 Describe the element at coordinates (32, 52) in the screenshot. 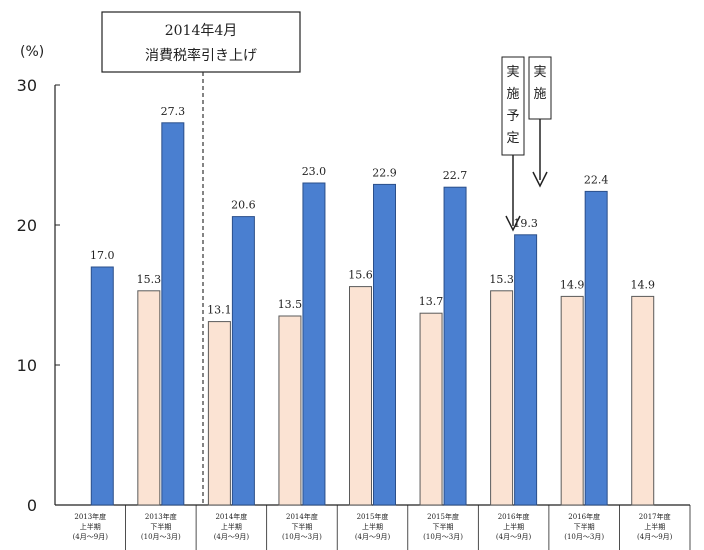

I see `y-axis-unit: (%)` at that location.